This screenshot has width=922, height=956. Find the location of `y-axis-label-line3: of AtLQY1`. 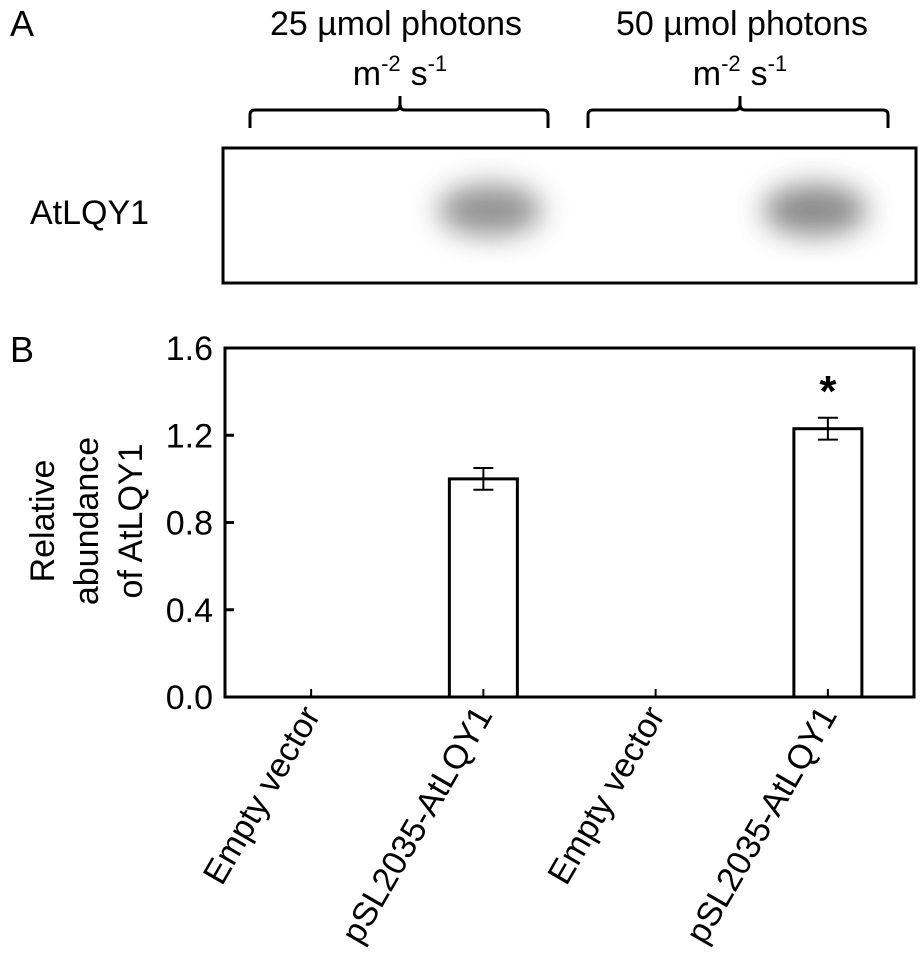

y-axis-label-line3: of AtLQY1 is located at coordinates (131, 521).